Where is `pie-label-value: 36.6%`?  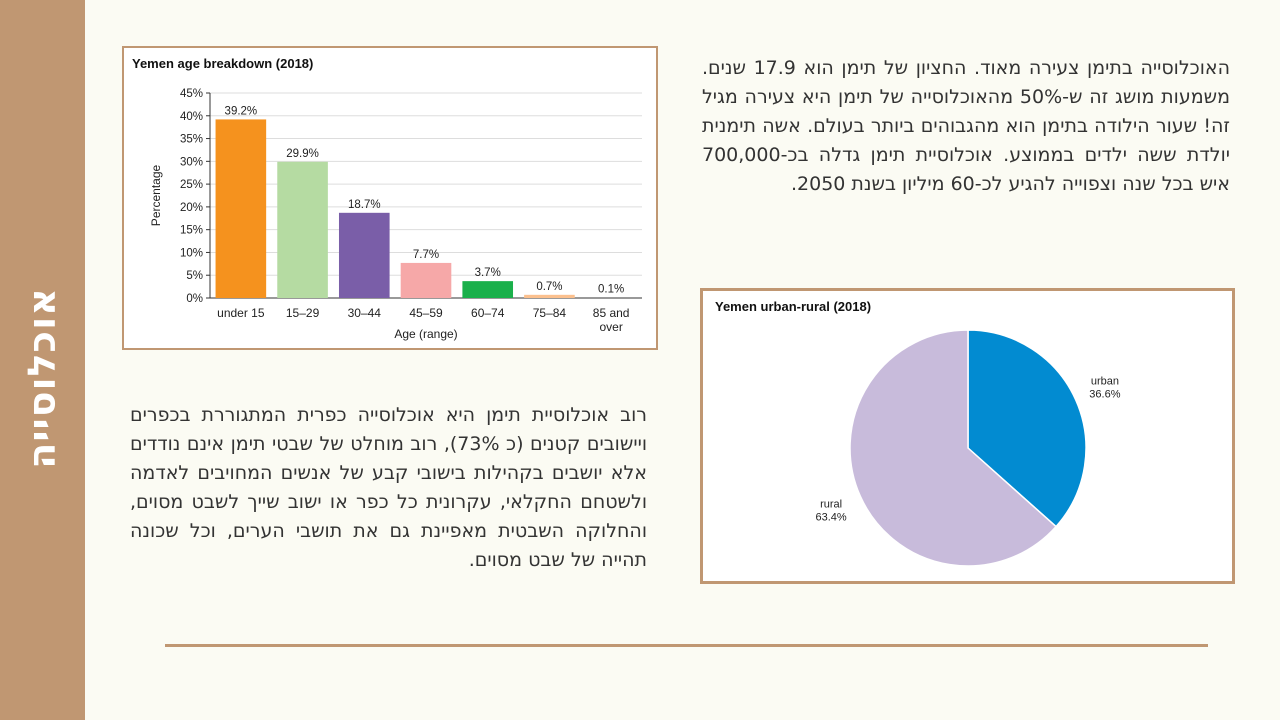 pie-label-value: 36.6% is located at coordinates (1104, 395).